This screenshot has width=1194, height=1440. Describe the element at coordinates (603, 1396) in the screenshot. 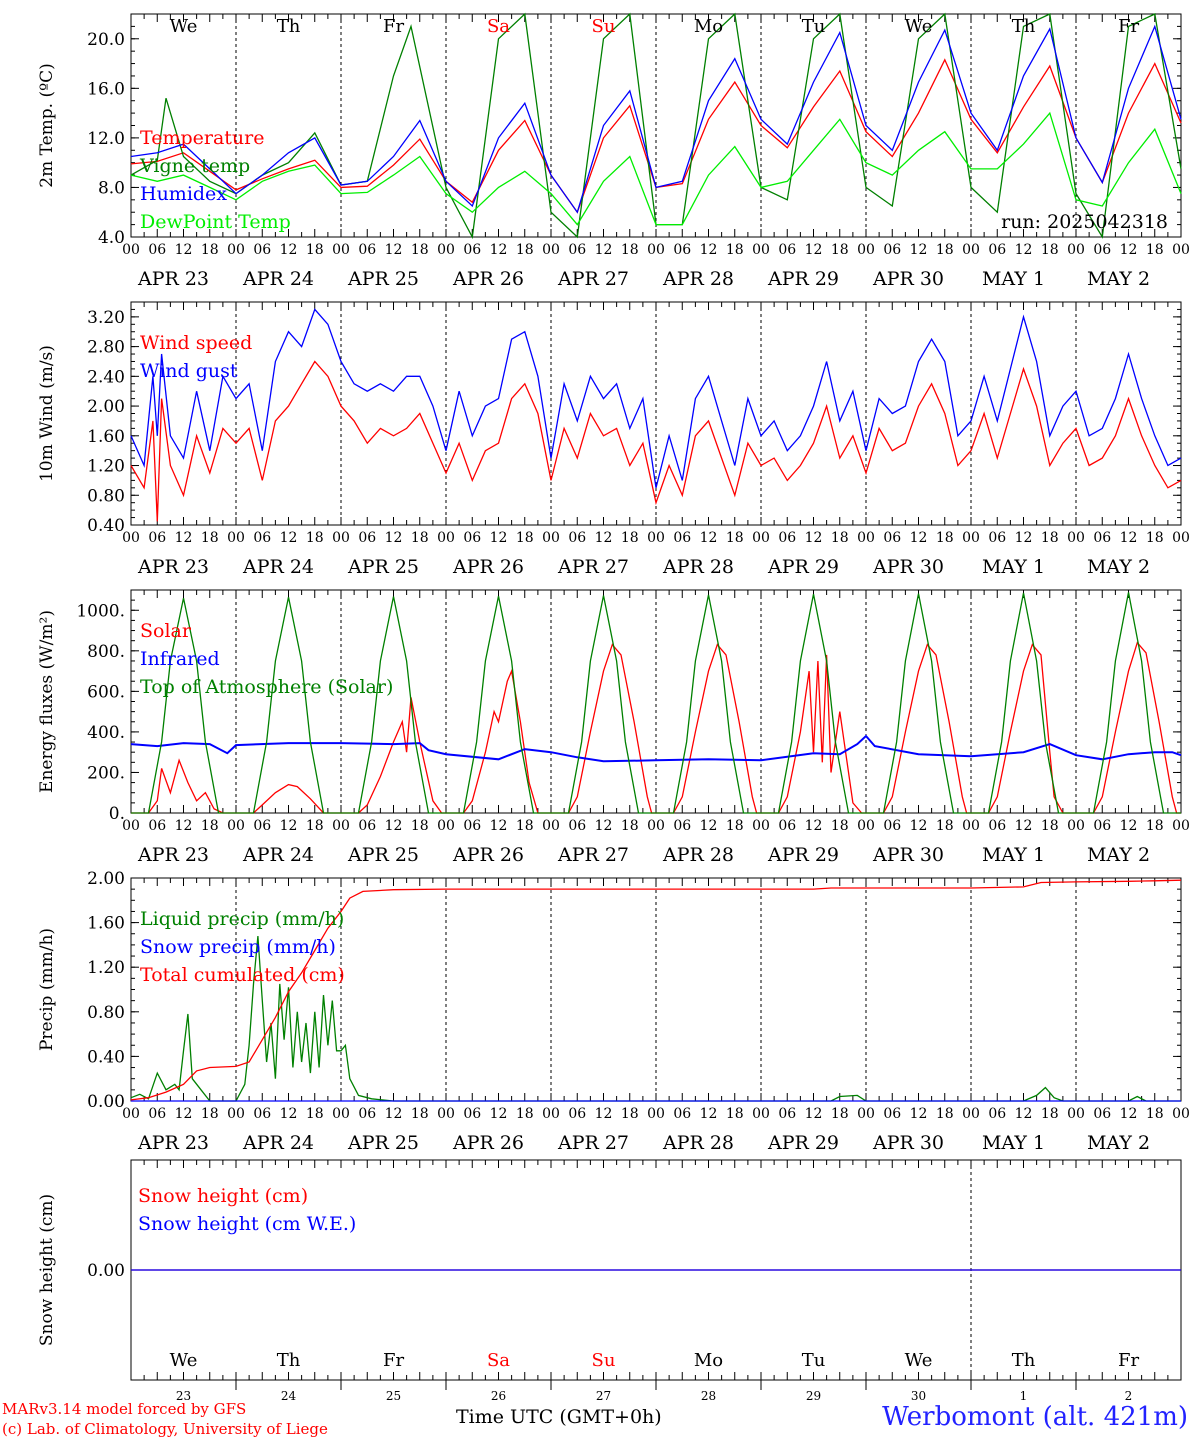

I see `day-number-label: 27` at that location.